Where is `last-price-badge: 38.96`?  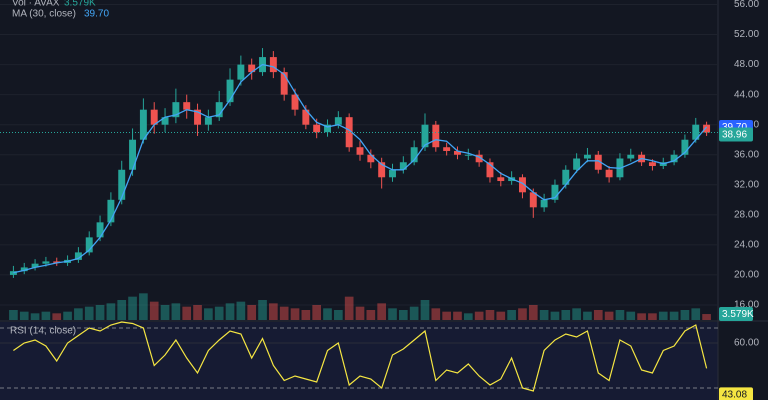
last-price-badge: 38.96 is located at coordinates (734, 135).